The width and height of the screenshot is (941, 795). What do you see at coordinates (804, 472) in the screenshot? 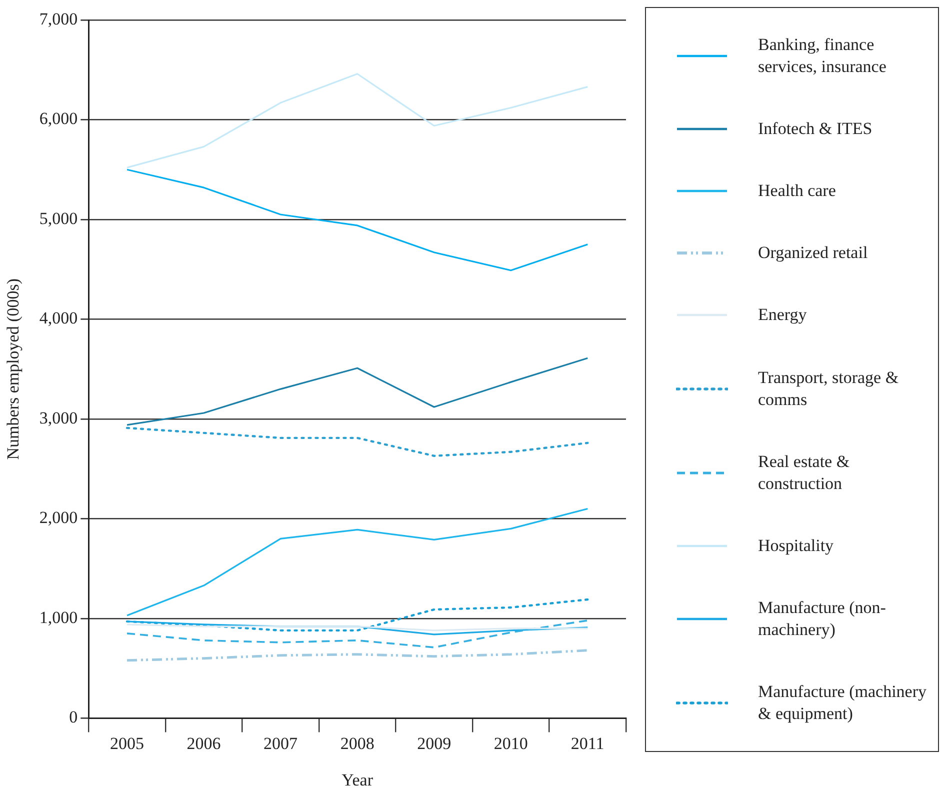
I see `legend-label: Real estate & construction` at bounding box center [804, 472].